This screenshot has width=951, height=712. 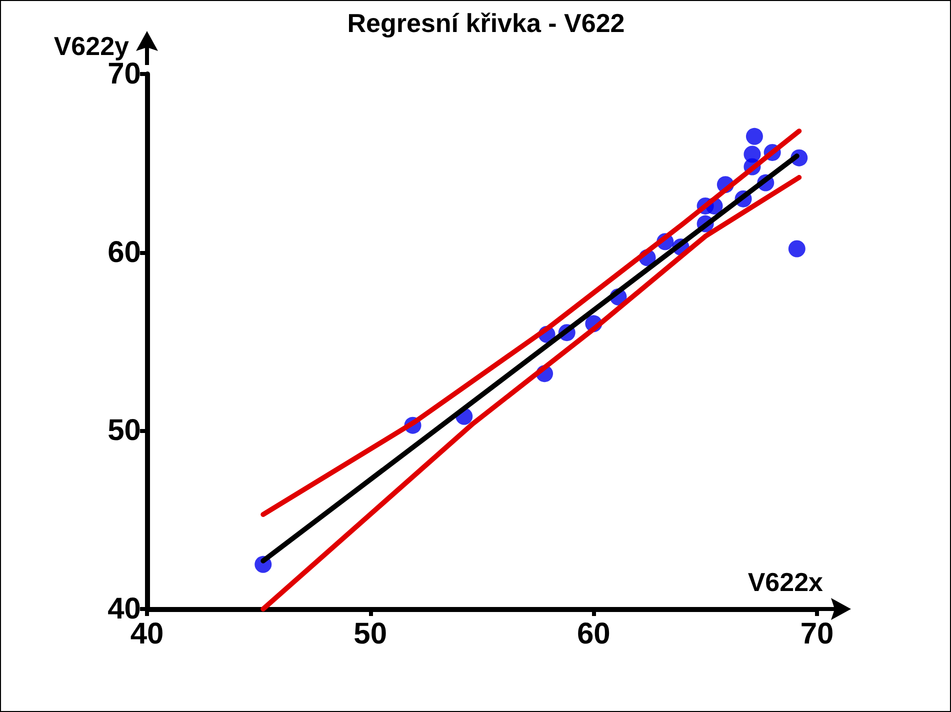 I want to click on x-tick-label: 70, so click(x=817, y=634).